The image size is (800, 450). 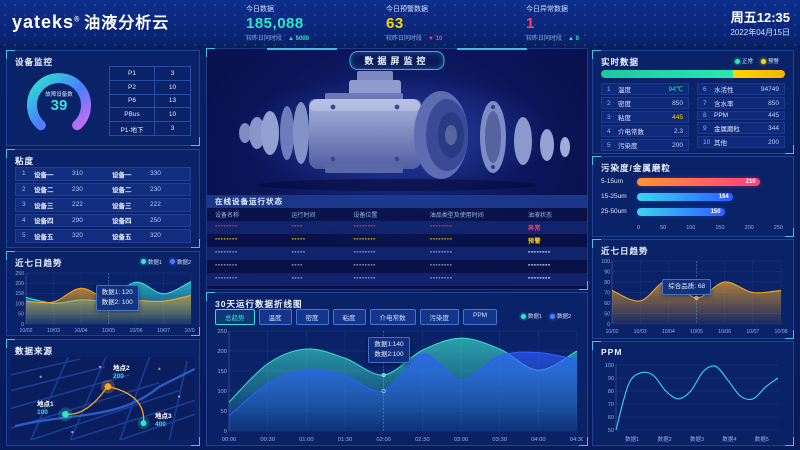 I want to click on legend-item-正常: 正常, so click(x=743, y=61).